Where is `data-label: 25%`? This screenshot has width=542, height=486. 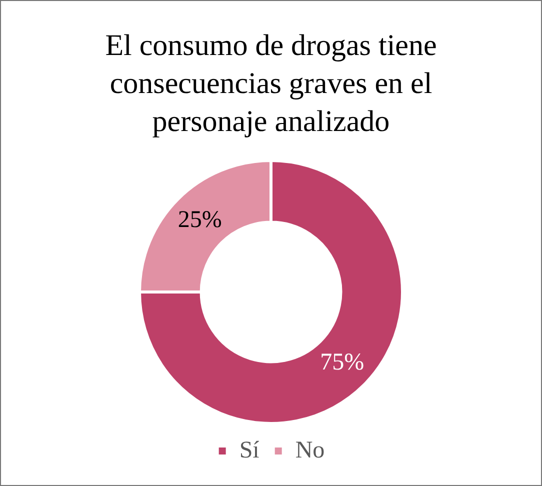
data-label: 25% is located at coordinates (200, 220).